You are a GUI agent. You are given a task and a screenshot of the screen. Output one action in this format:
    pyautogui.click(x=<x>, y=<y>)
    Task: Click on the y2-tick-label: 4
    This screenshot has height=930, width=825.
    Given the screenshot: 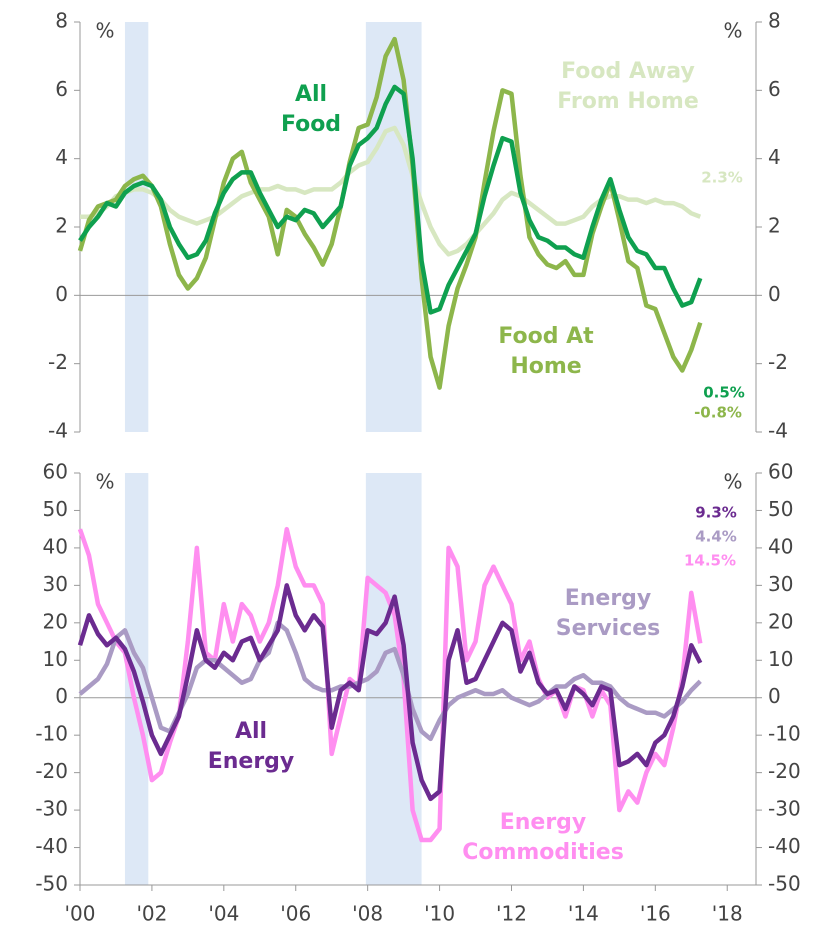 What is the action you would take?
    pyautogui.click(x=774, y=157)
    